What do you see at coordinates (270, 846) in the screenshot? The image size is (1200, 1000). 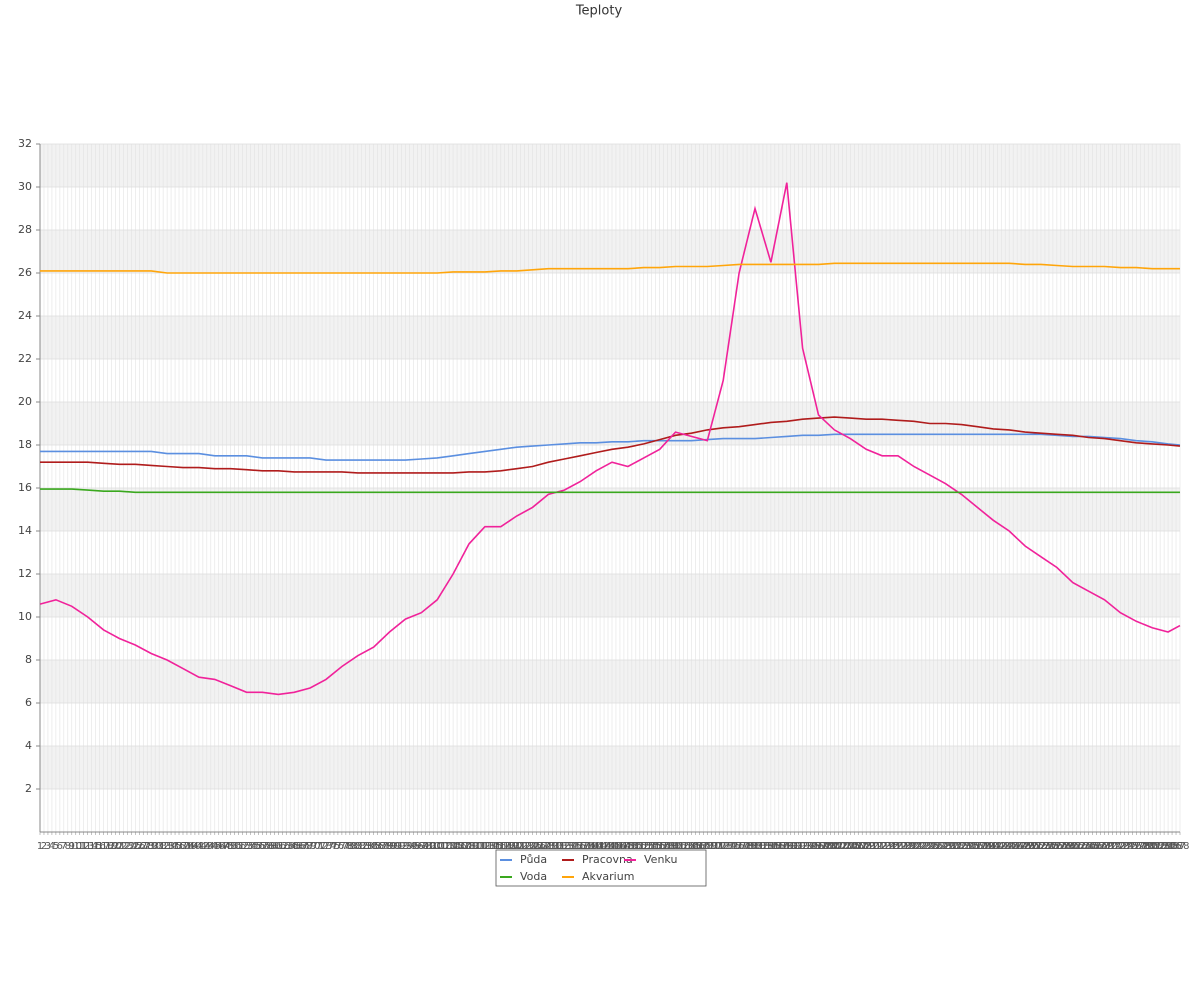 I see `x-tick-label: 59` at bounding box center [270, 846].